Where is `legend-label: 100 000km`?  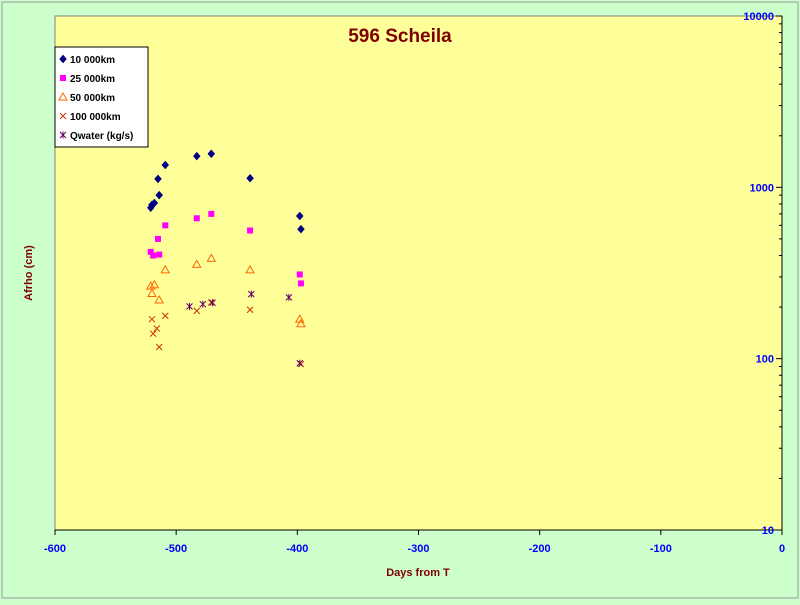
legend-label: 100 000km is located at coordinates (95, 117).